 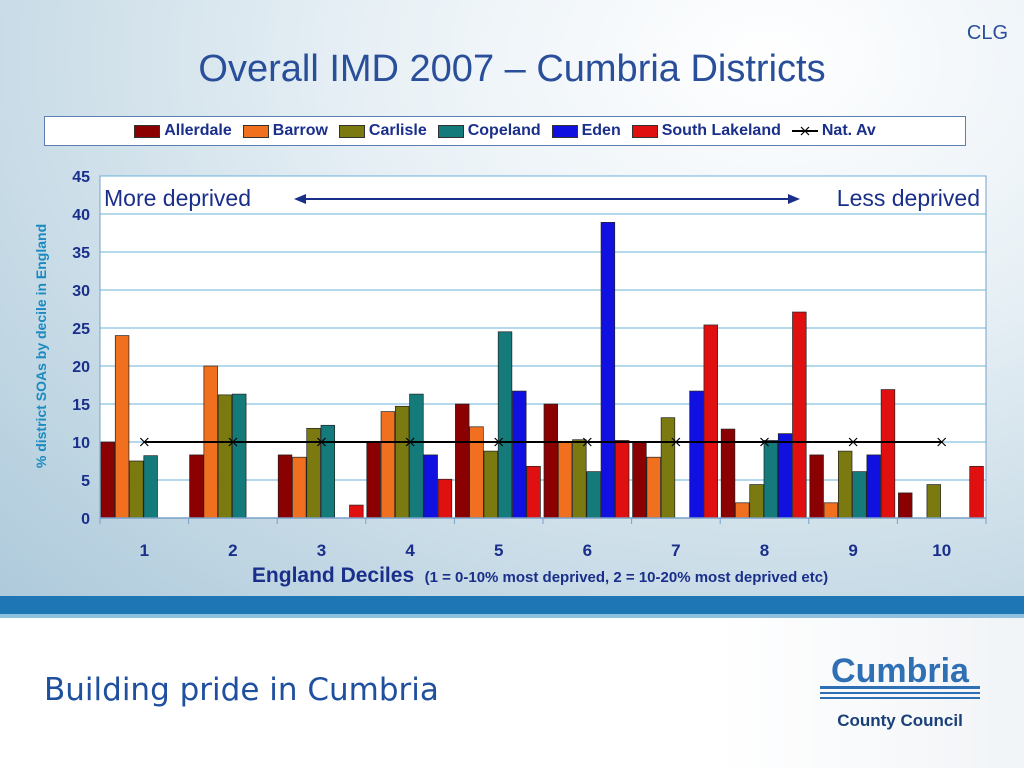 What do you see at coordinates (81, 329) in the screenshot?
I see `y-tick-label: 25` at bounding box center [81, 329].